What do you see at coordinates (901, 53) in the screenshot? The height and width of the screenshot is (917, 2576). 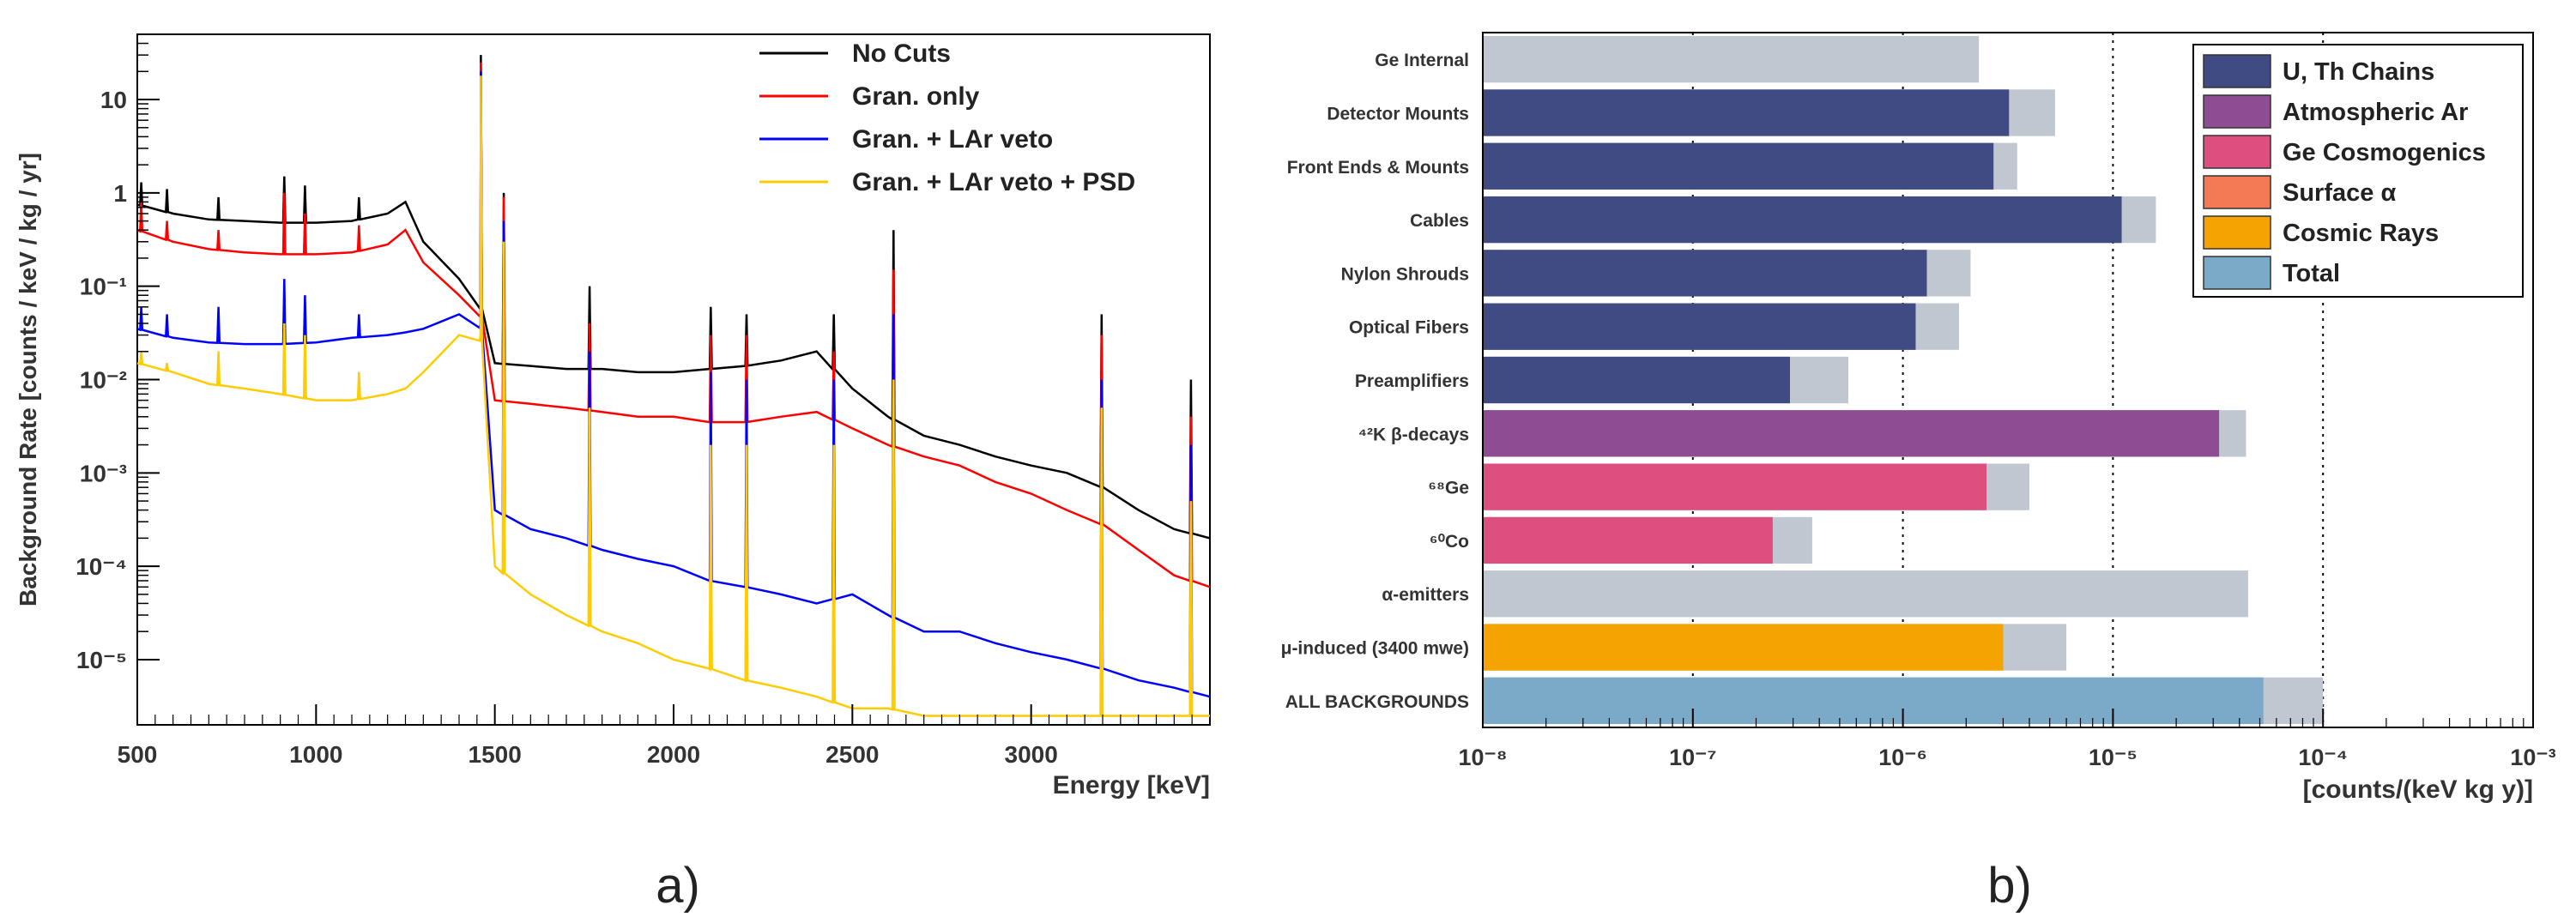 I see `legend-label-a: No Cuts` at bounding box center [901, 53].